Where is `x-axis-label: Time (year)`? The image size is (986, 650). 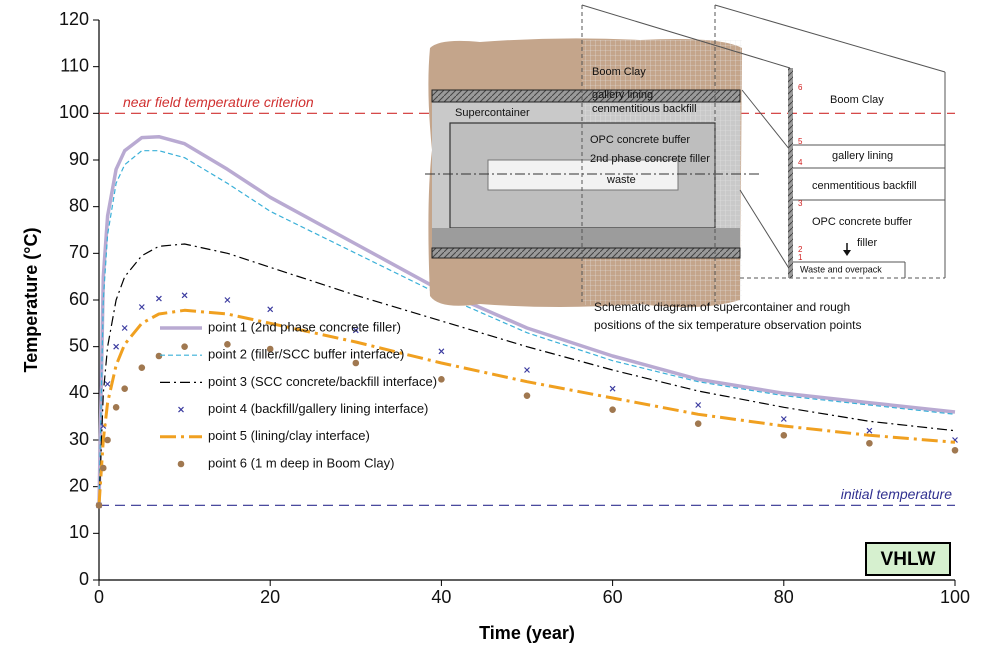 x-axis-label: Time (year) is located at coordinates (527, 633).